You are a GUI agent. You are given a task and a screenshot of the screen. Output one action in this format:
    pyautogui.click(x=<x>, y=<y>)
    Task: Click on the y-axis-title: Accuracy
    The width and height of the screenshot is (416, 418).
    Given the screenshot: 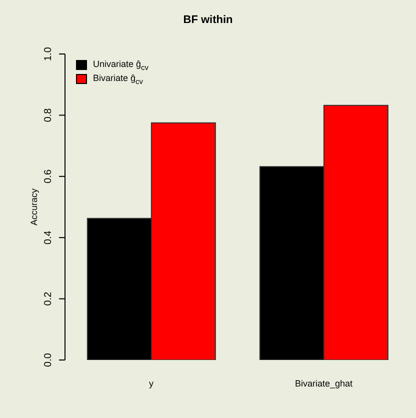 What is the action you would take?
    pyautogui.click(x=34, y=207)
    